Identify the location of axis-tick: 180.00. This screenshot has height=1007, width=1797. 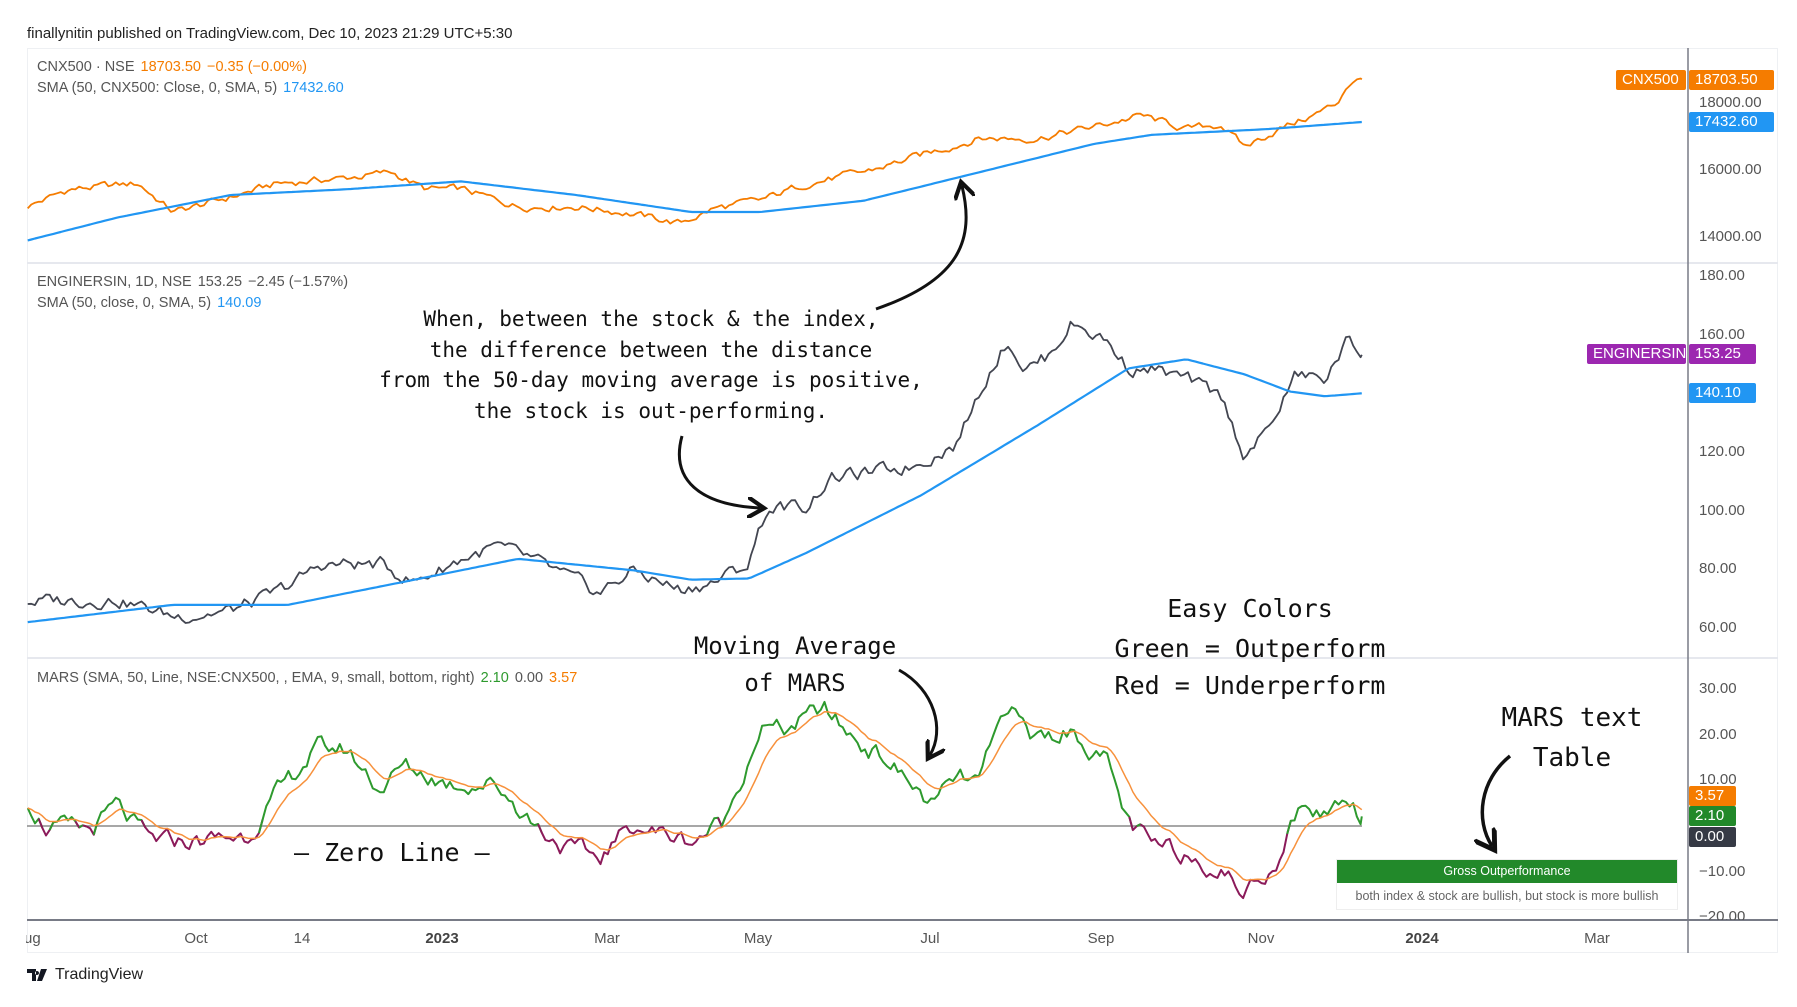
(1722, 275).